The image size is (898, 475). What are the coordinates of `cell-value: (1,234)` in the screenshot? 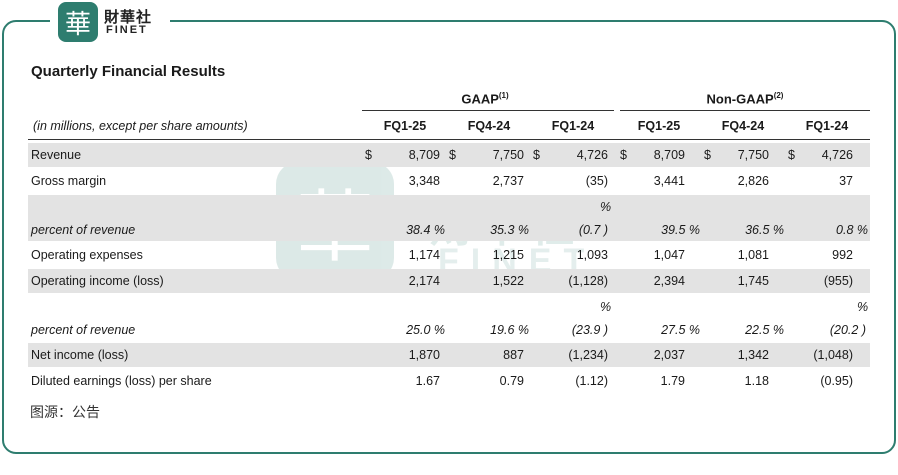 It's located at (588, 355).